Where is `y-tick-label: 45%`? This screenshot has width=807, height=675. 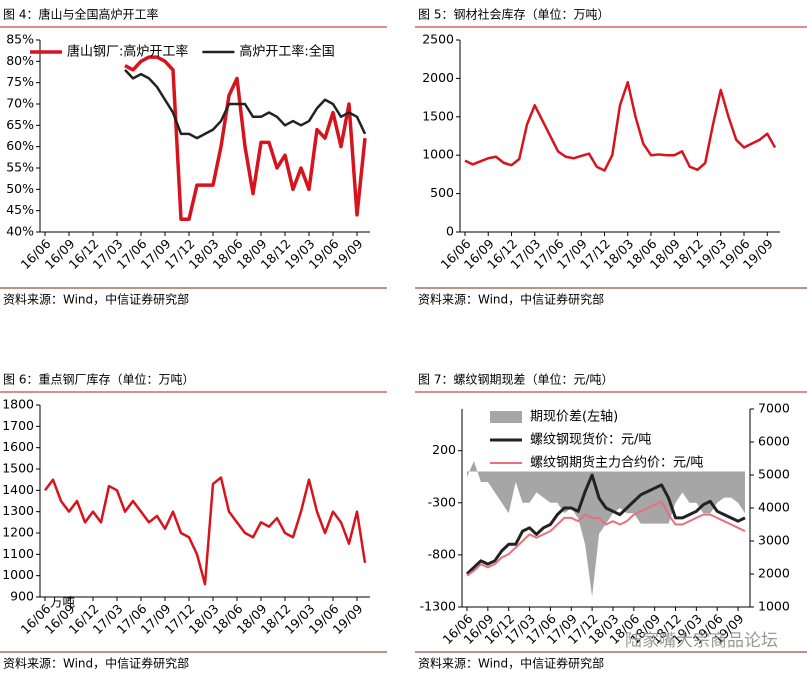
y-tick-label: 45% is located at coordinates (20, 209).